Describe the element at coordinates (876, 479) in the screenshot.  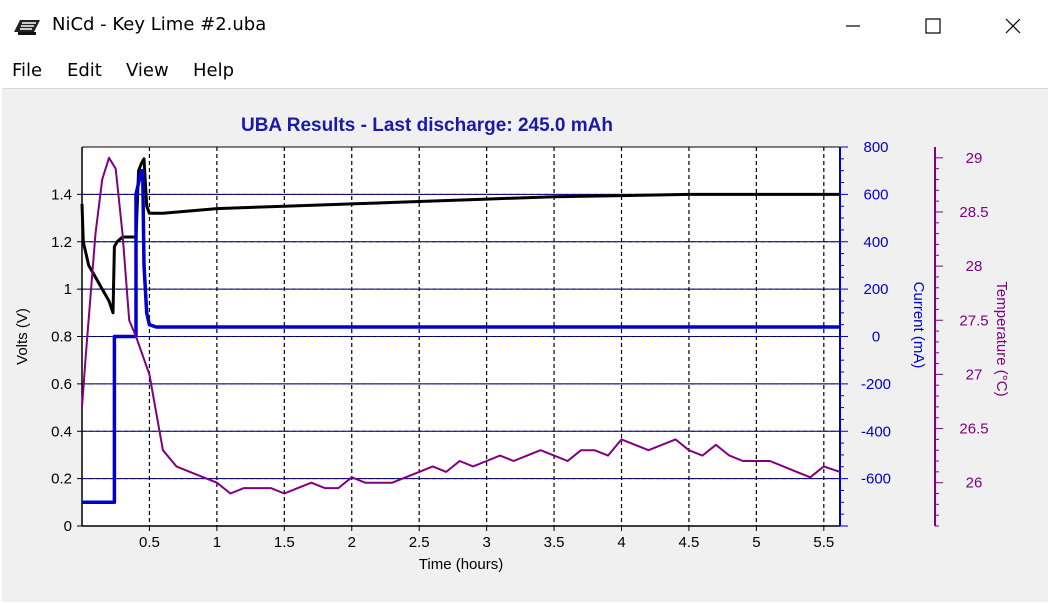
I see `current-tick-label: -600` at that location.